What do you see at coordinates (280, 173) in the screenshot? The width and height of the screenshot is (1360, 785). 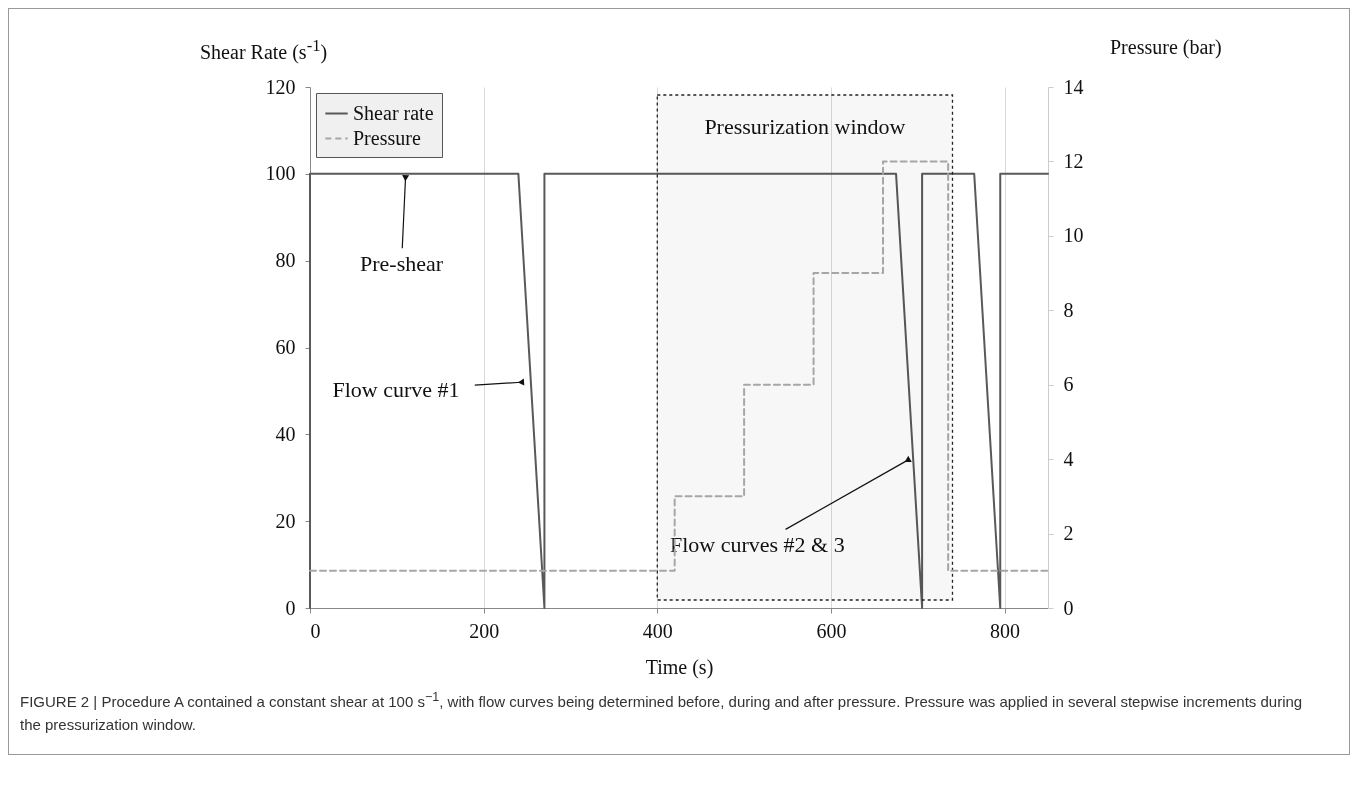 I see `y-tick-label: 100` at bounding box center [280, 173].